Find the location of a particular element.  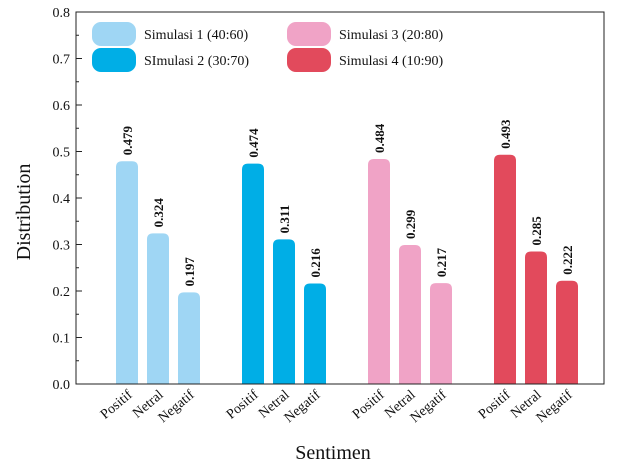

bar-value-label: 0.285 is located at coordinates (536, 231).